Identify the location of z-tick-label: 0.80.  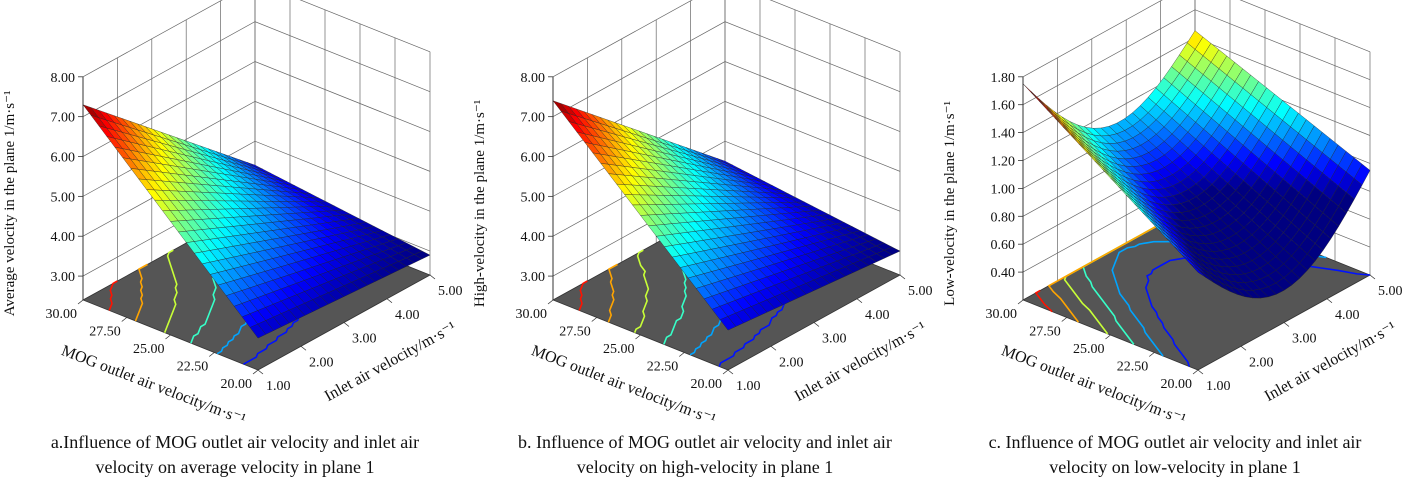
(1003, 217).